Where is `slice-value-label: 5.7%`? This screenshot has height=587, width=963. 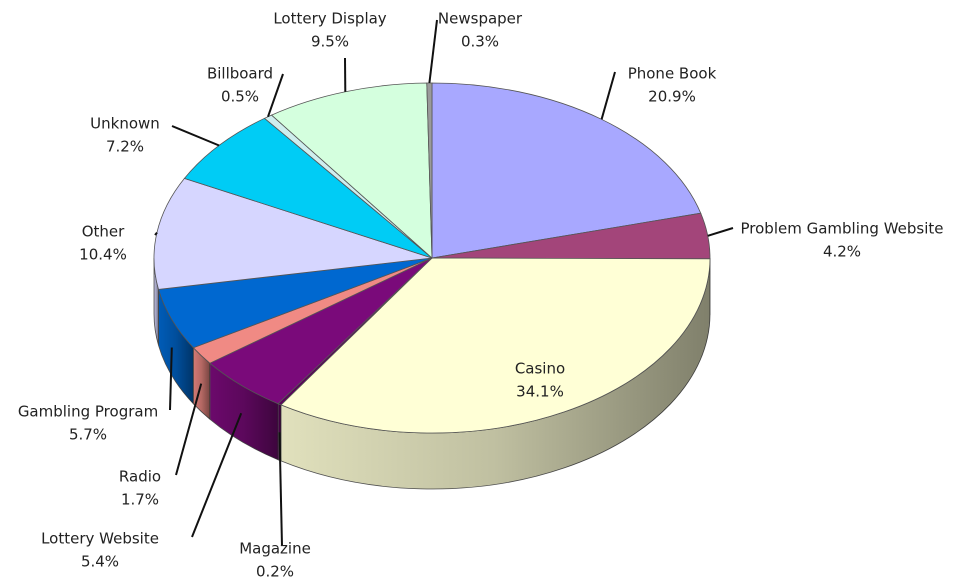 slice-value-label: 5.7% is located at coordinates (88, 435).